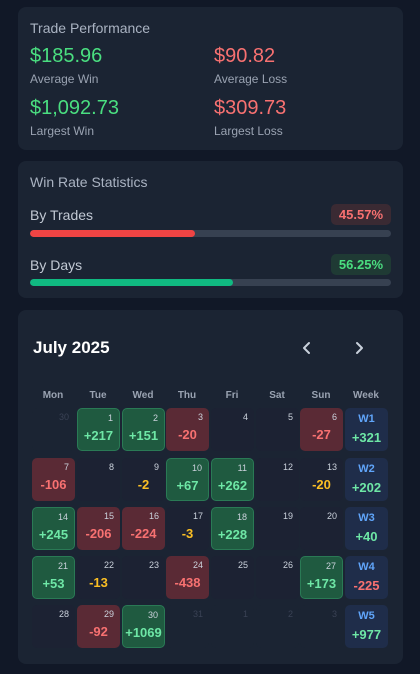 The width and height of the screenshot is (420, 674). I want to click on calendar-day: 29 -92, so click(98, 626).